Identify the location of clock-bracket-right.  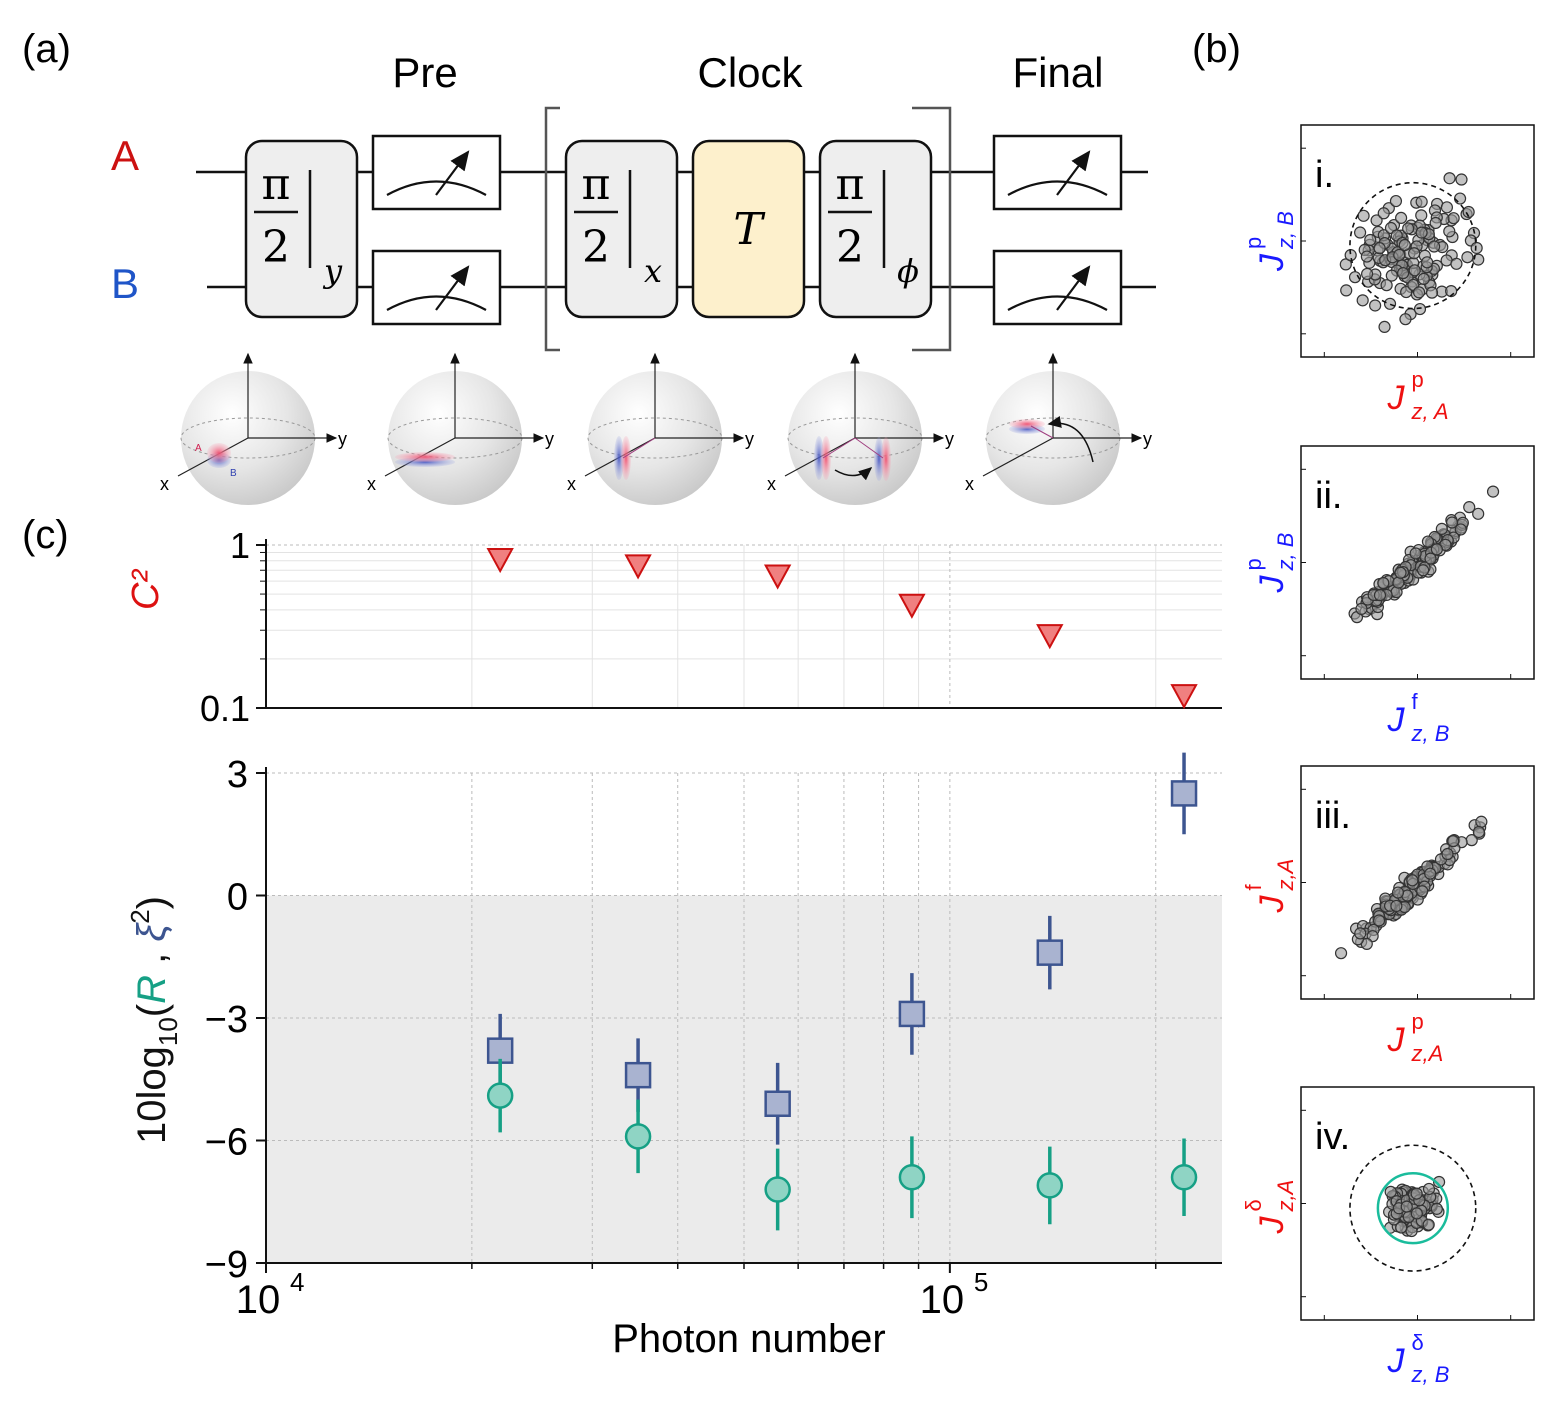
(932, 229).